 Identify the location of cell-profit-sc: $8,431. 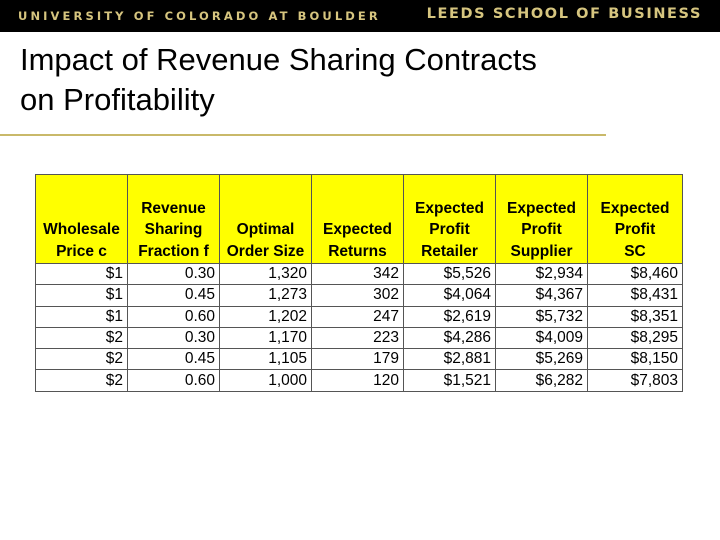
(635, 295).